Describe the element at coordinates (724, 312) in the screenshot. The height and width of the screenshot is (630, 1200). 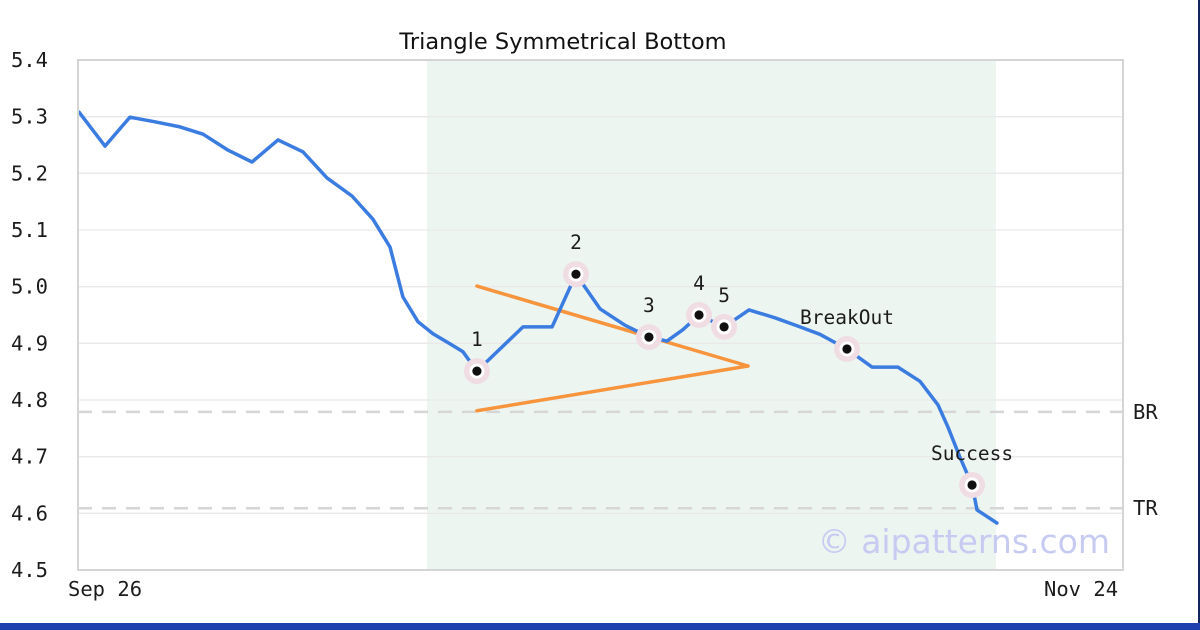
I see `marker-5: 5` at that location.